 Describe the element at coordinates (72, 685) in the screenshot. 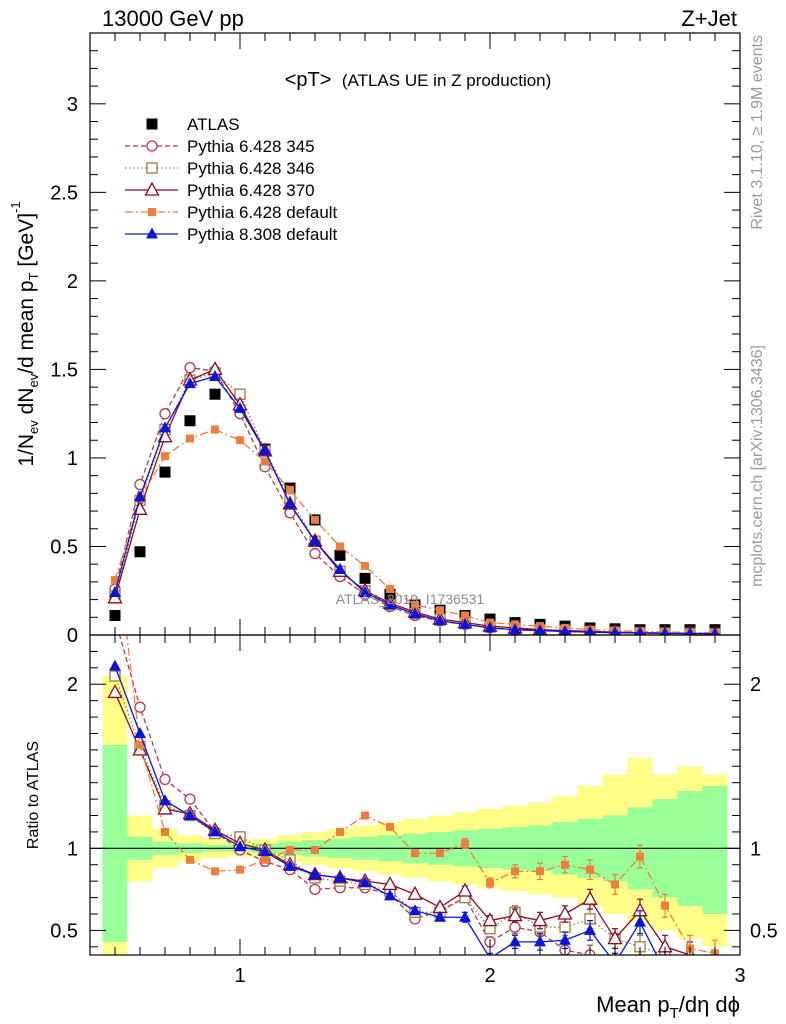

I see `ratio-y-tick-label-left: 2` at that location.